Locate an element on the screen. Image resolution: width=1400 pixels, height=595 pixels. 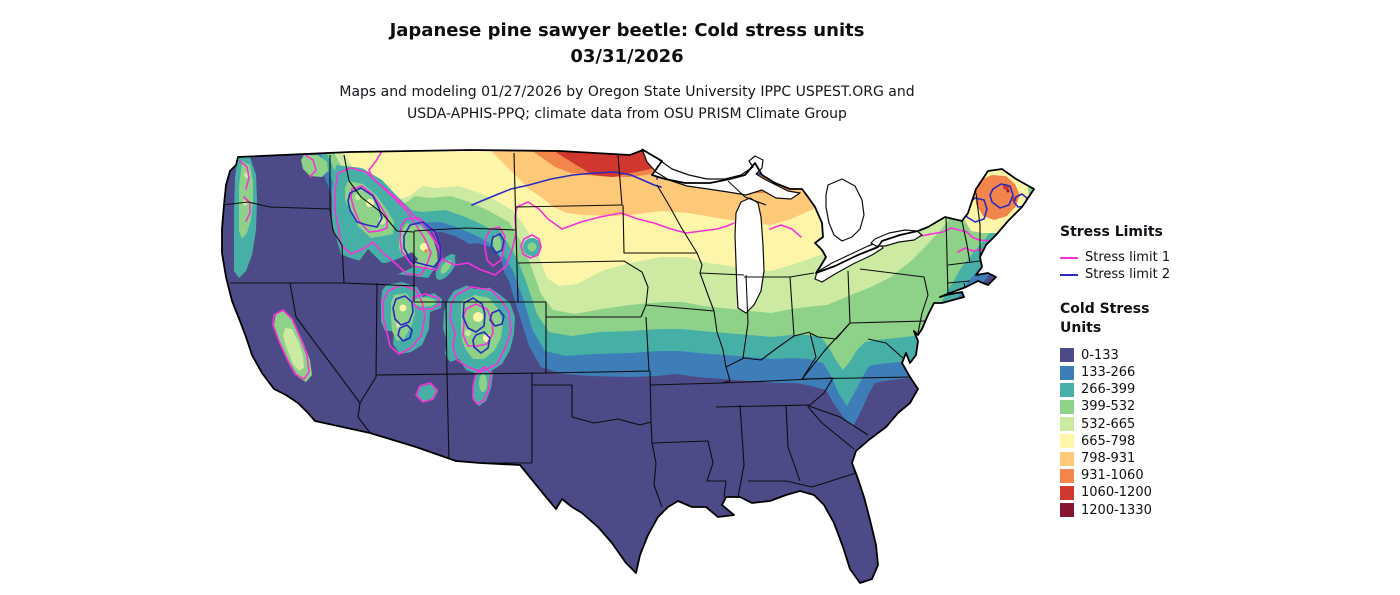
legend-class-row: 0-133 is located at coordinates (1135, 355).